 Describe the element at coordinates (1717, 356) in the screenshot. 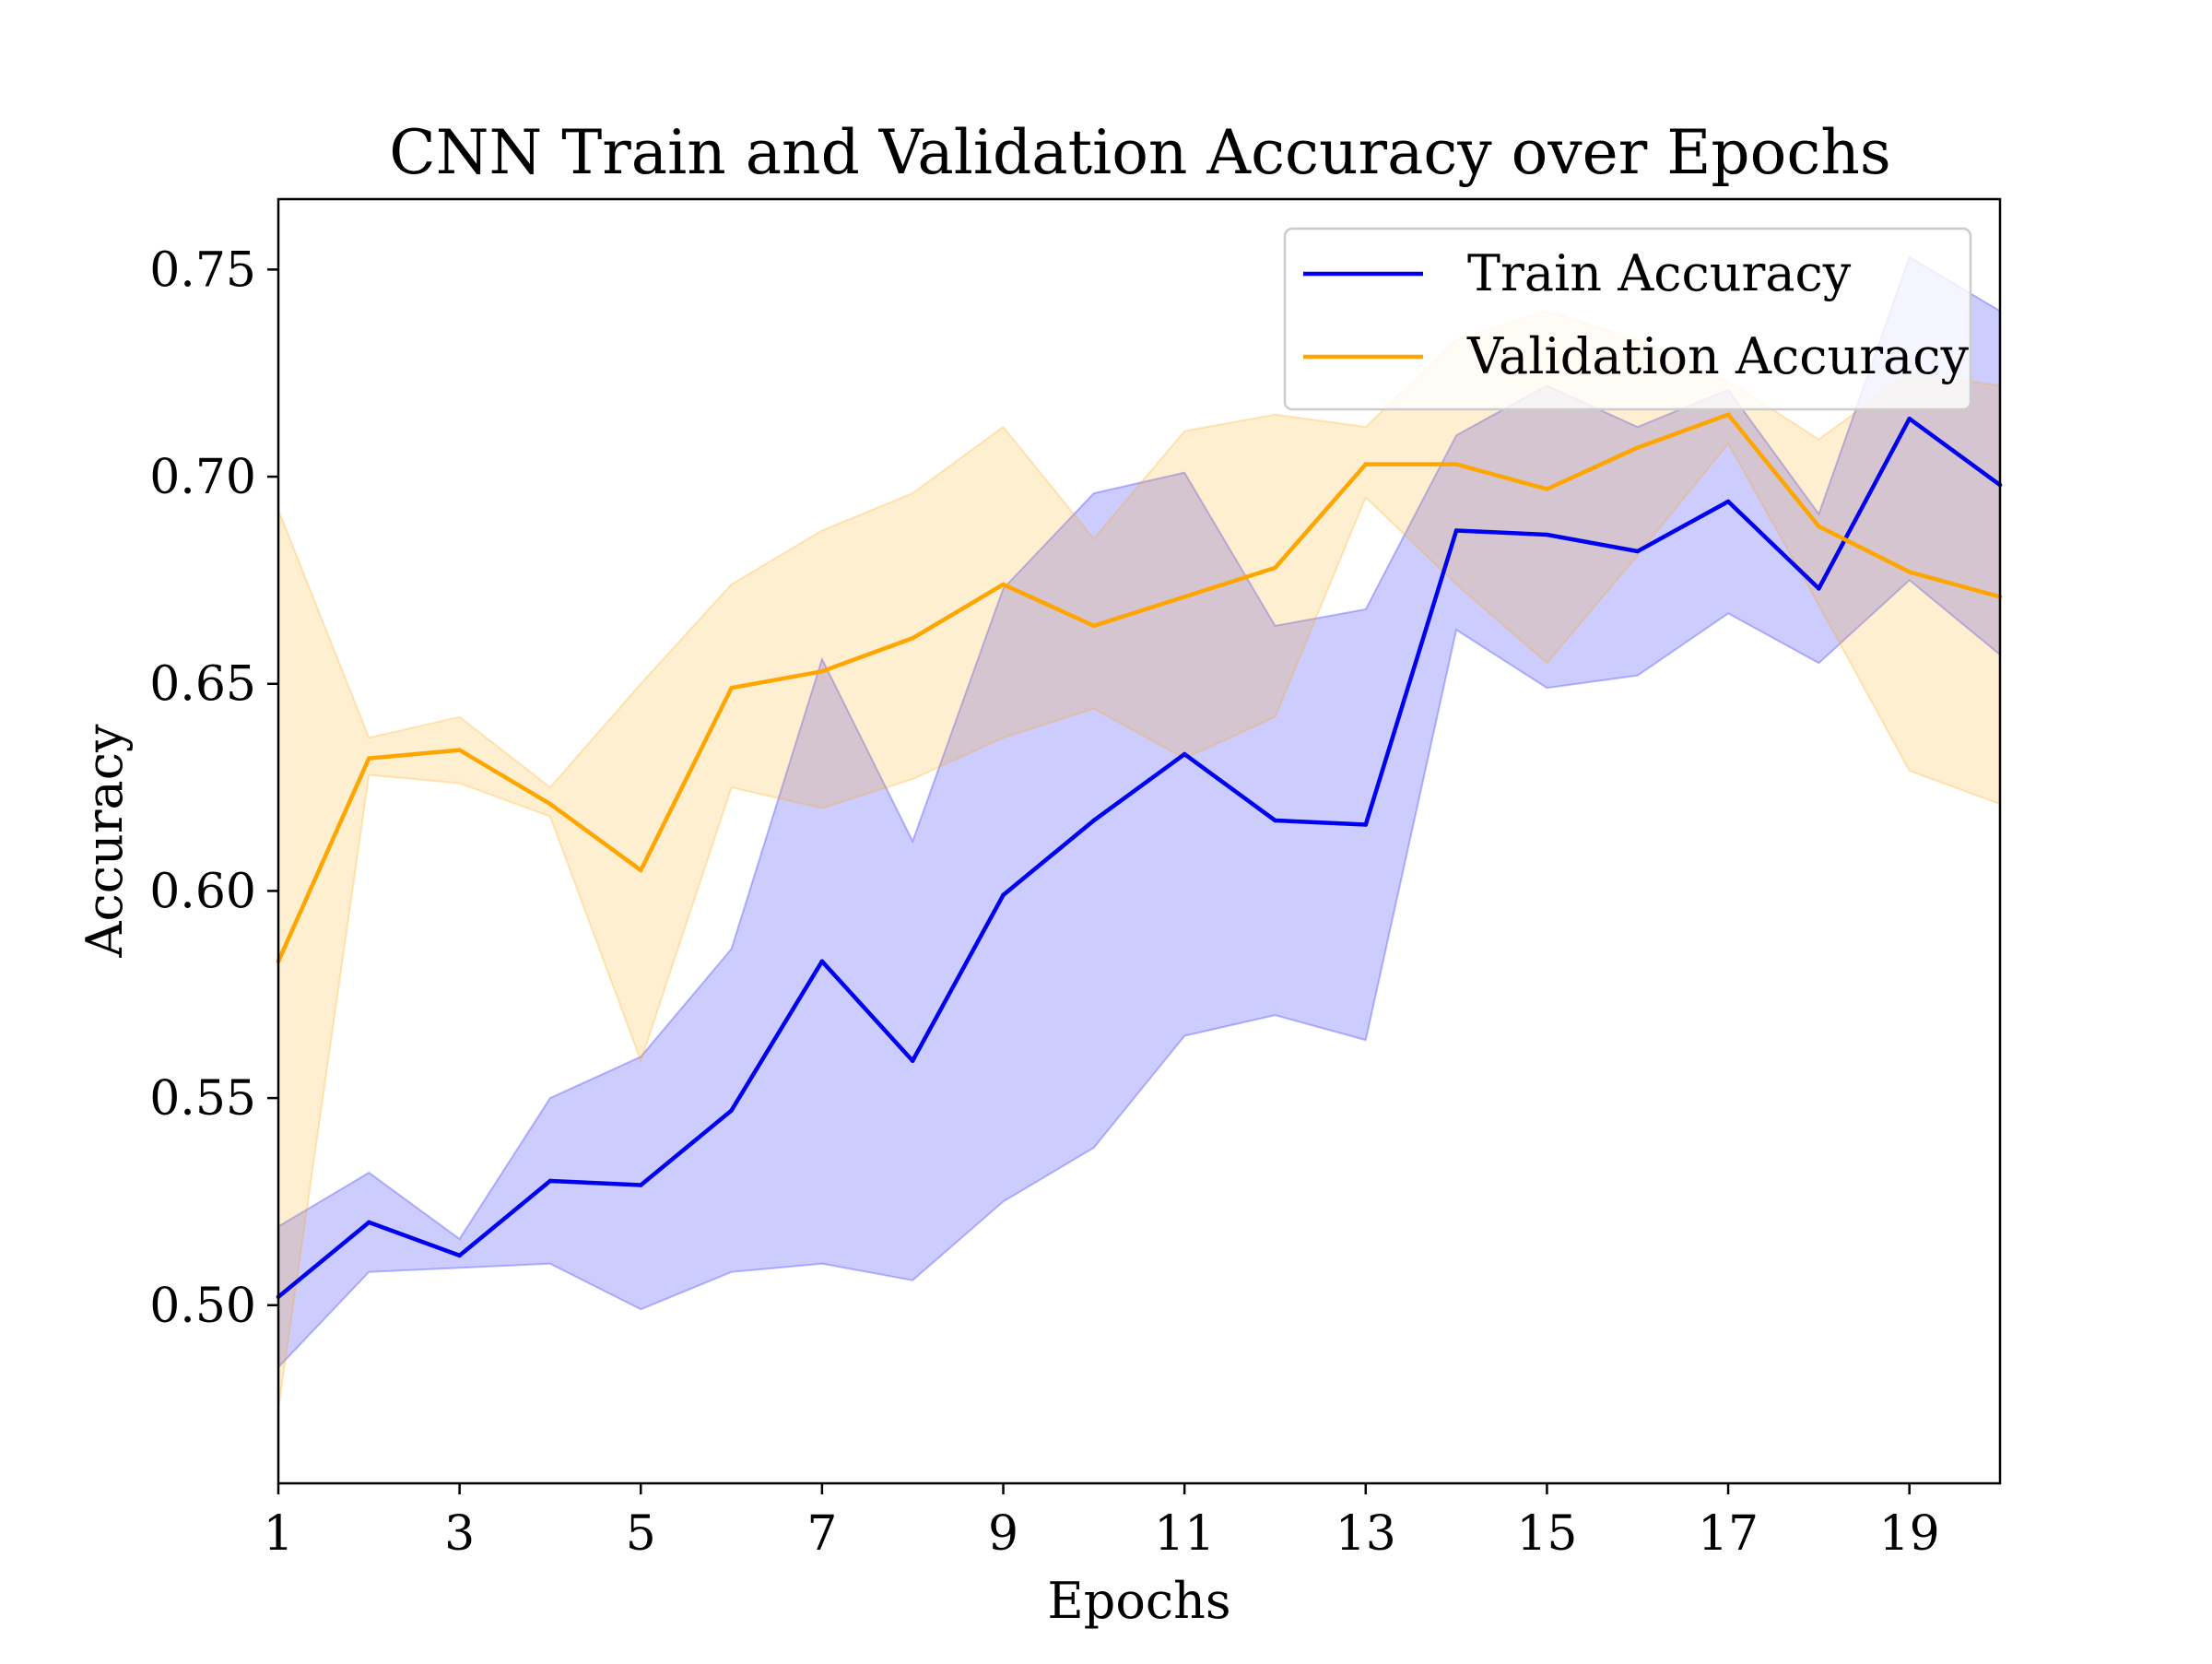

I see `legend-label-validation: Validation Accuracy` at that location.